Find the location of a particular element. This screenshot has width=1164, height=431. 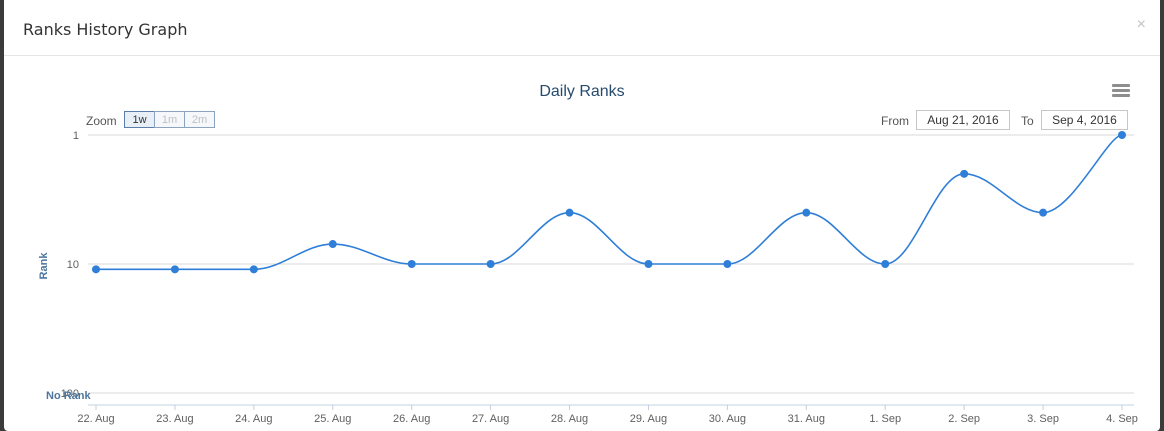

y-tick-label-1: 1 is located at coordinates (76, 136).